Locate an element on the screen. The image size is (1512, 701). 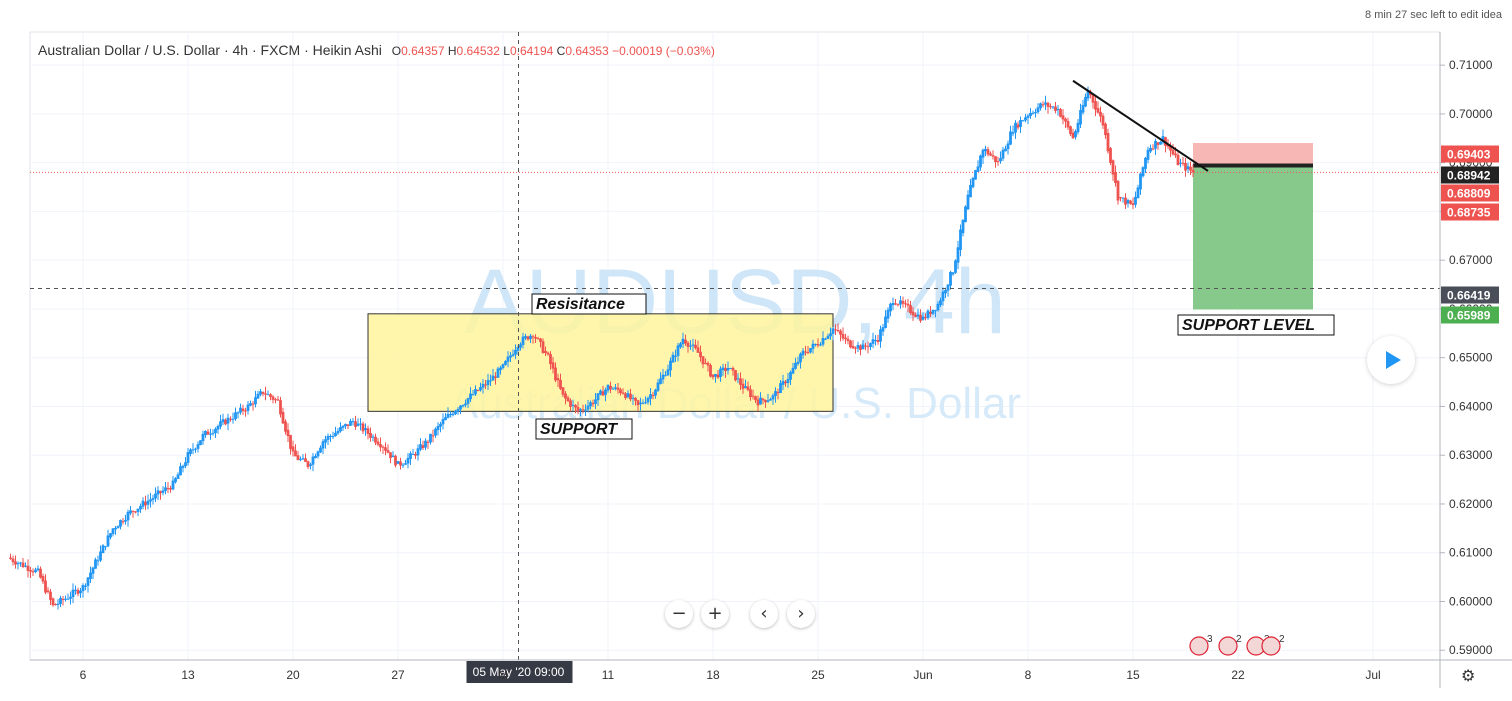
scroll-right-icon: › is located at coordinates (801, 614).